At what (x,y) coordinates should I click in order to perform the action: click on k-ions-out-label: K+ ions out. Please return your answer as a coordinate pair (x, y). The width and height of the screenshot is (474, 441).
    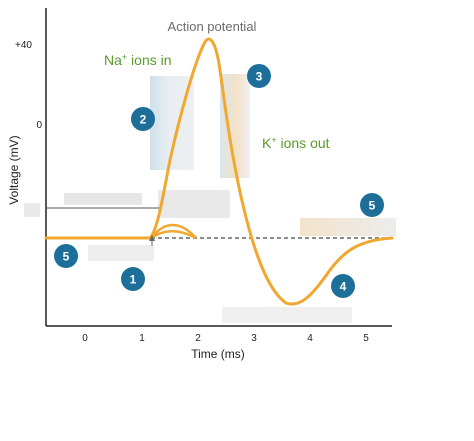
    Looking at the image, I should click on (296, 143).